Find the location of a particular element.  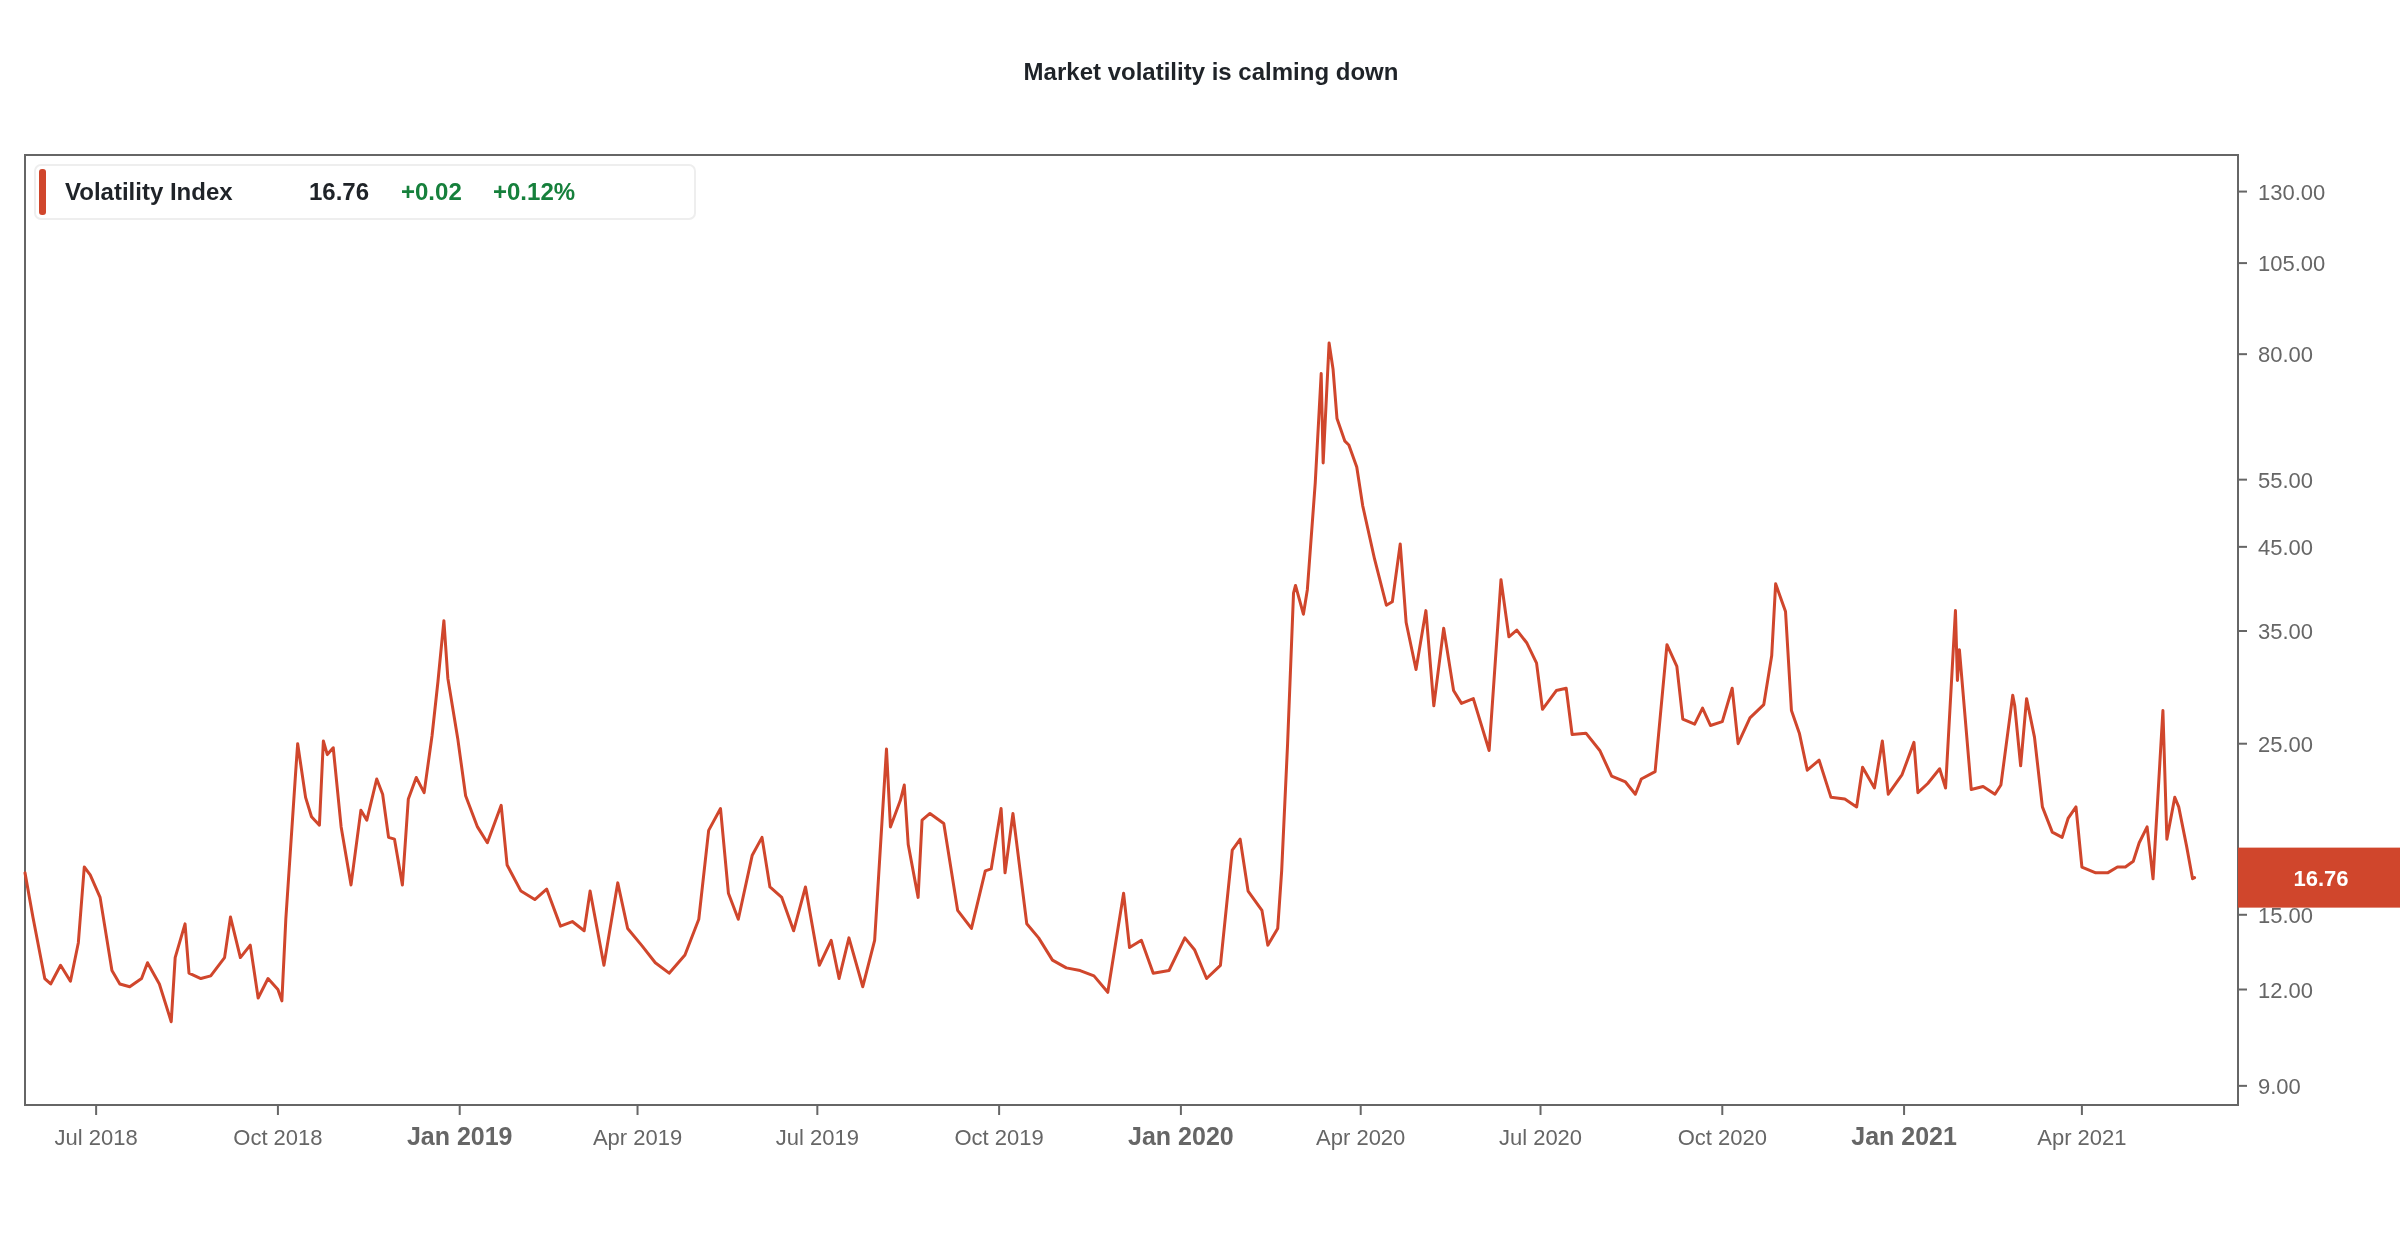

y-tick-label: 12.00 is located at coordinates (2286, 990).